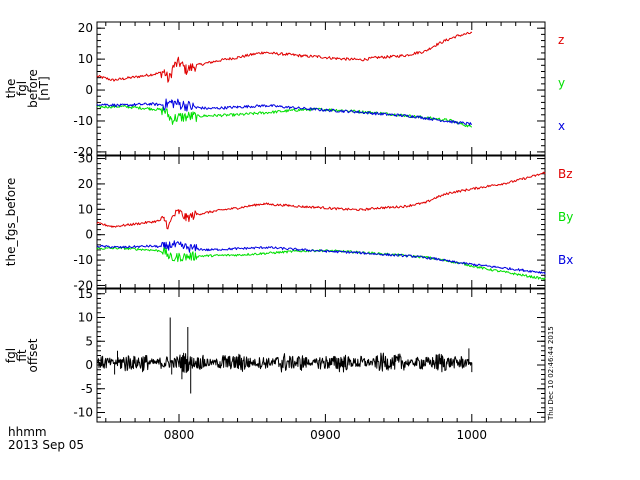 This screenshot has width=640, height=480. Describe the element at coordinates (44, 88) in the screenshot. I see `y-axis-label-line: [nT]` at that location.